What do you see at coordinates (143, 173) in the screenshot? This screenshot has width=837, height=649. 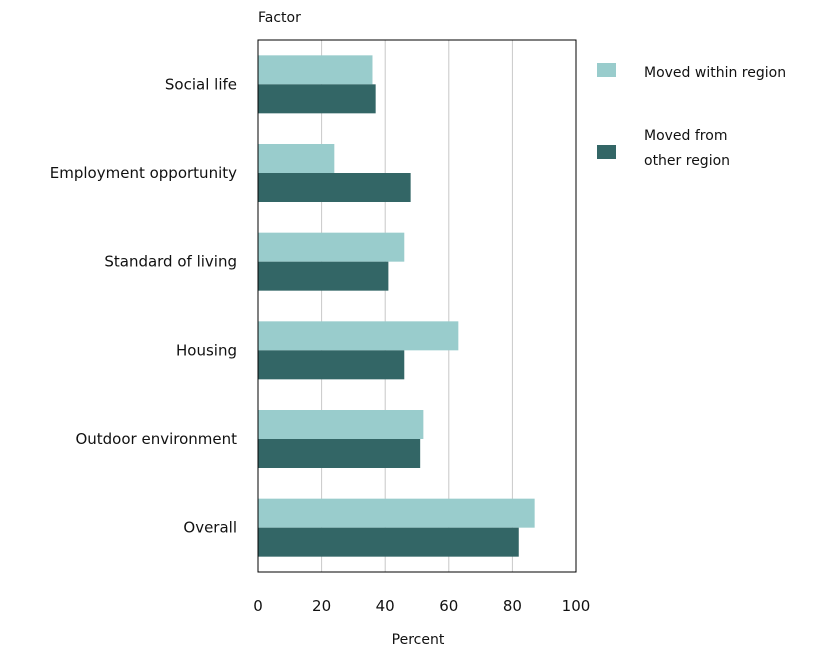 I see `category-label: Employment opportunity` at bounding box center [143, 173].